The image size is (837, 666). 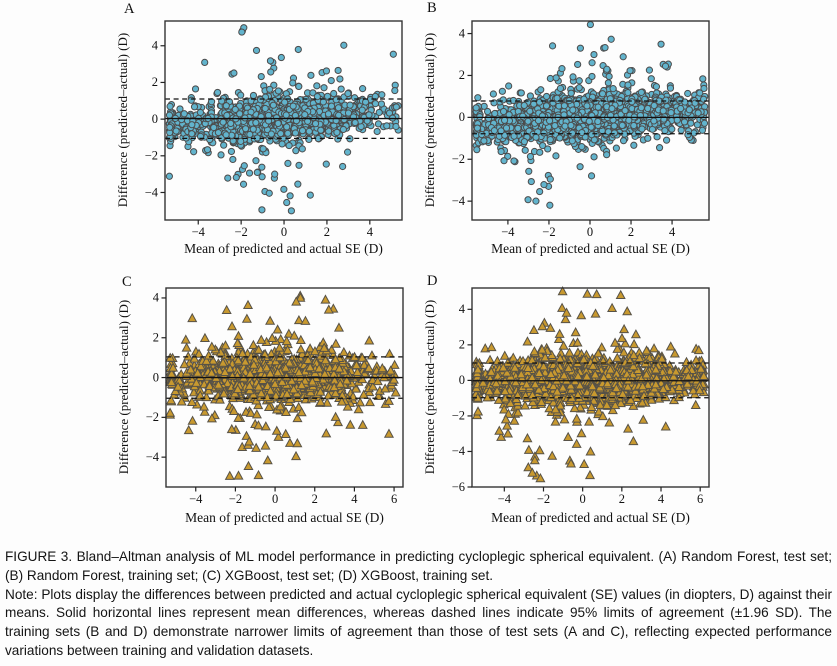 I want to click on panel-a-ylabel: Difference (predicted–actual) (D), so click(x=122, y=120).